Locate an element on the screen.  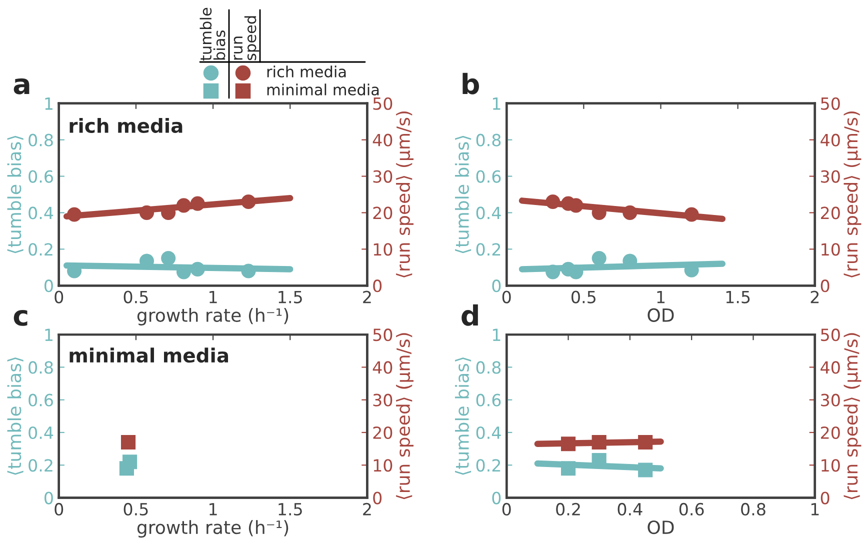
text: b is located at coordinates (471, 83).